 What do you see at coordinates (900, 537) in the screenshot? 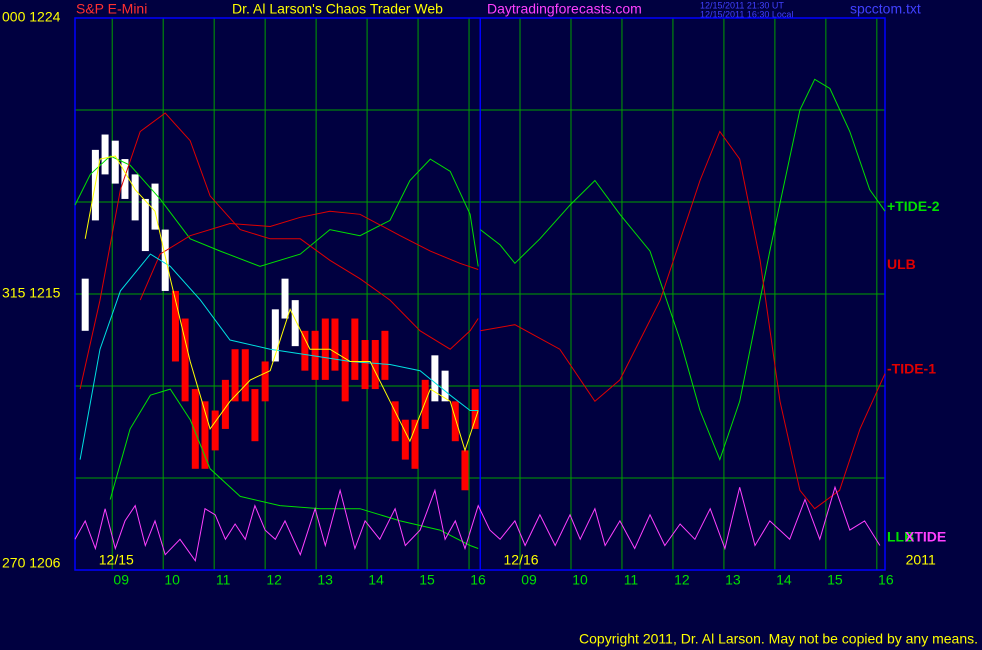
I see `series-label: LLB` at bounding box center [900, 537].